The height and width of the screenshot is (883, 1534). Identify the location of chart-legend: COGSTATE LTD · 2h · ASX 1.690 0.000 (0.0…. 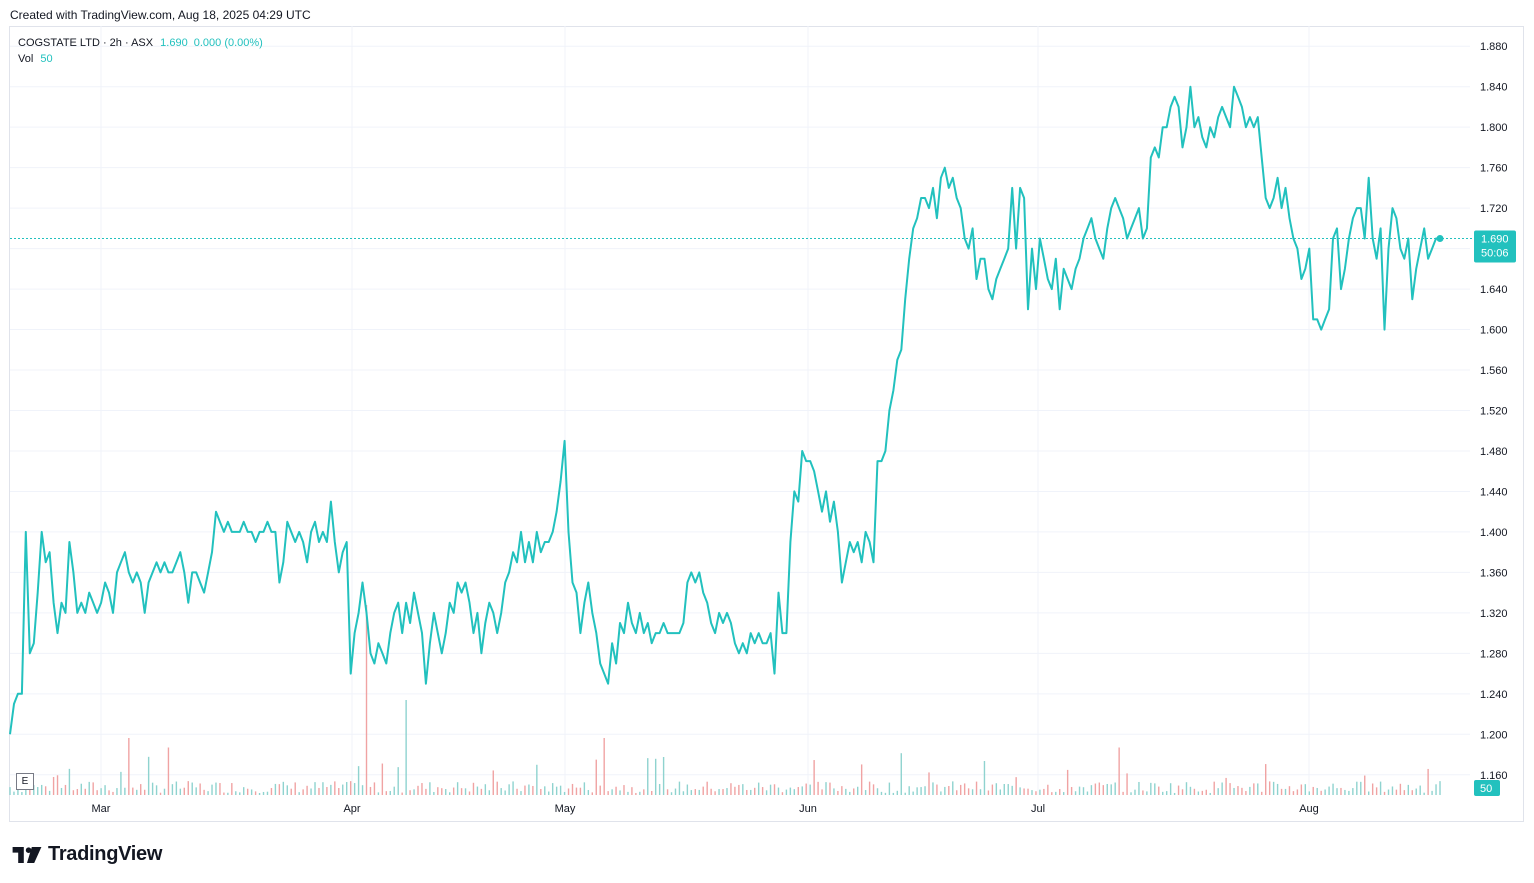
(140, 51).